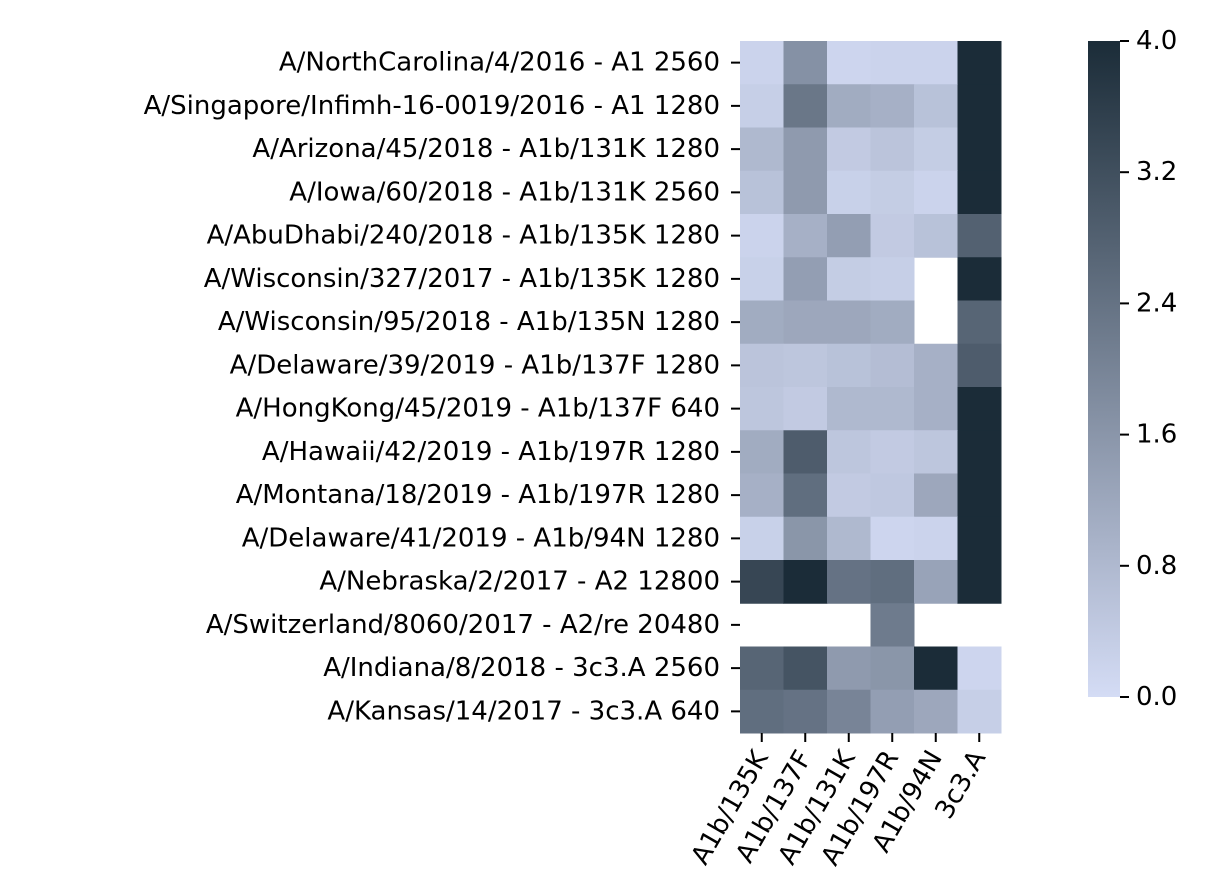 The width and height of the screenshot is (1216, 878). Describe the element at coordinates (481, 538) in the screenshot. I see `y-tick-label: A/Delaware/41/2019 - A1b/94N 1280` at that location.